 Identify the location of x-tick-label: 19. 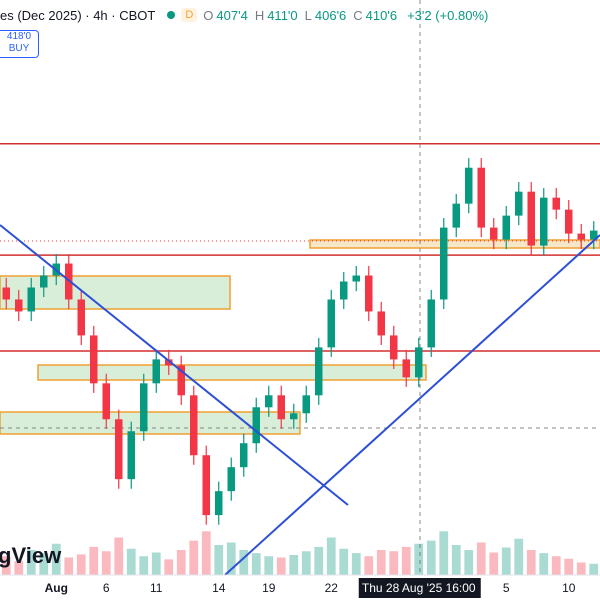
(269, 588).